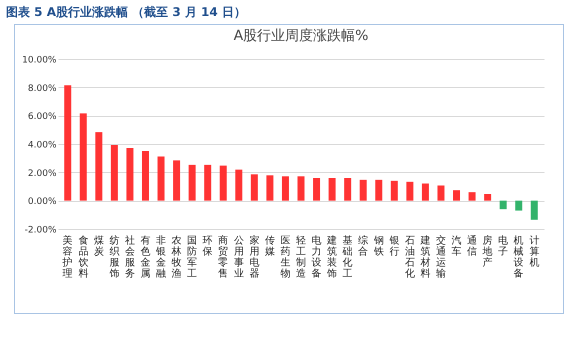 This screenshot has height=350, width=574. Describe the element at coordinates (145, 257) in the screenshot. I see `x-tick-label: 有色金属` at that location.